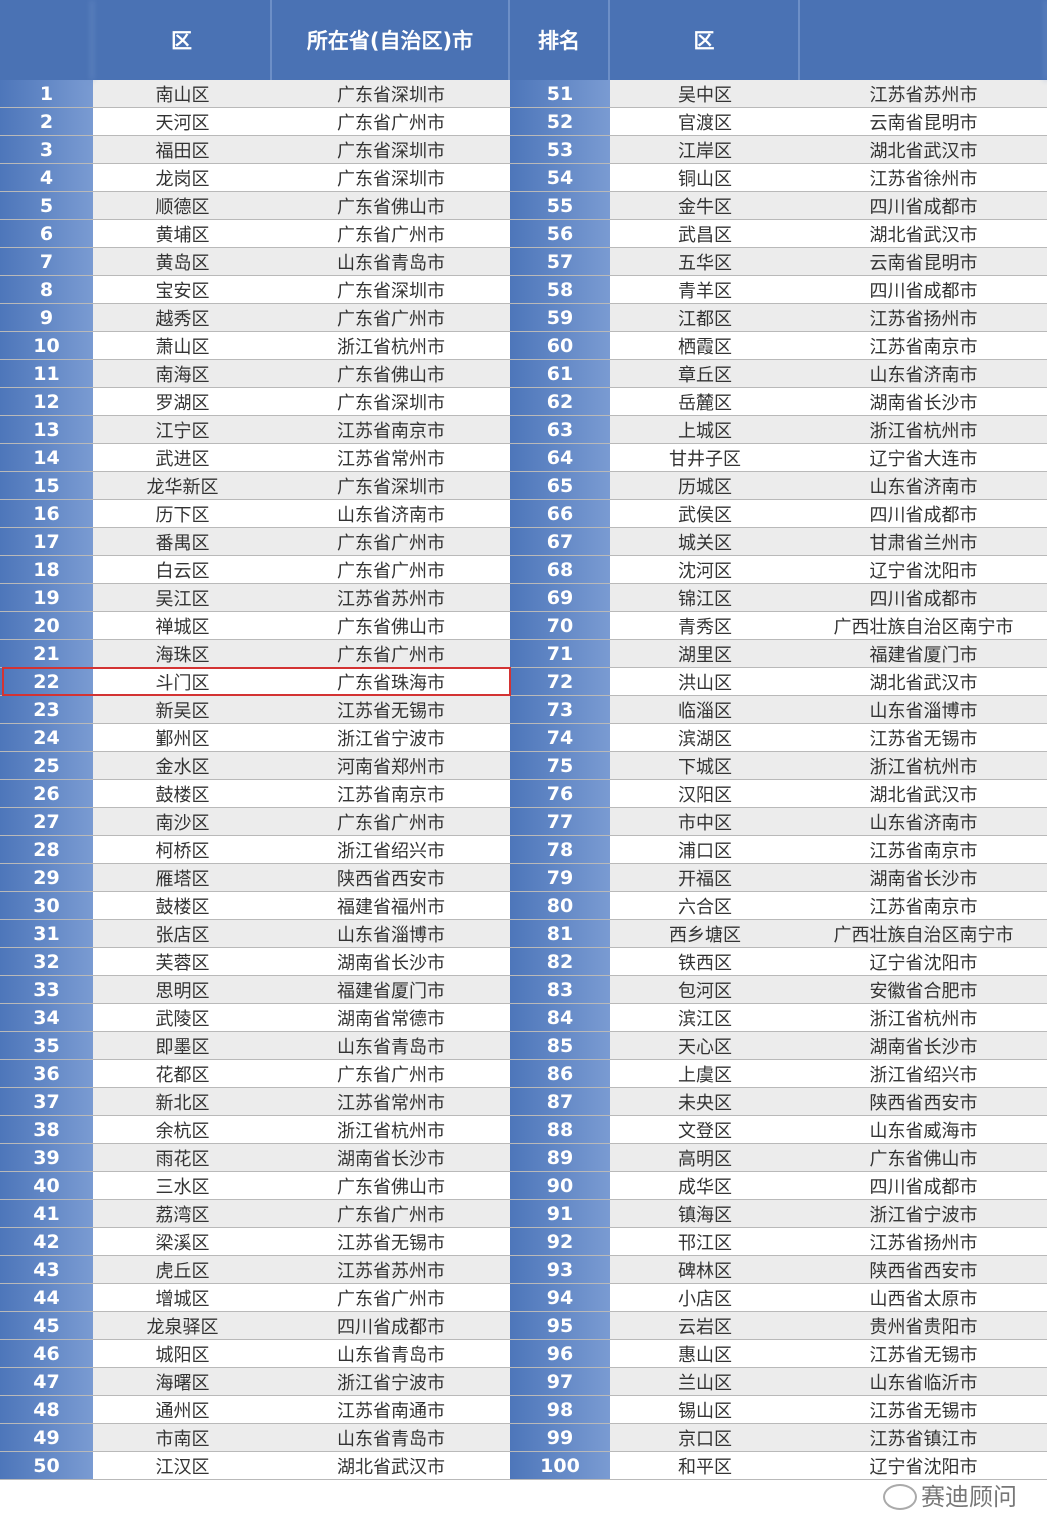 Image resolution: width=1047 pixels, height=1515 pixels. What do you see at coordinates (705, 40) in the screenshot?
I see `header-district-2: 区` at bounding box center [705, 40].